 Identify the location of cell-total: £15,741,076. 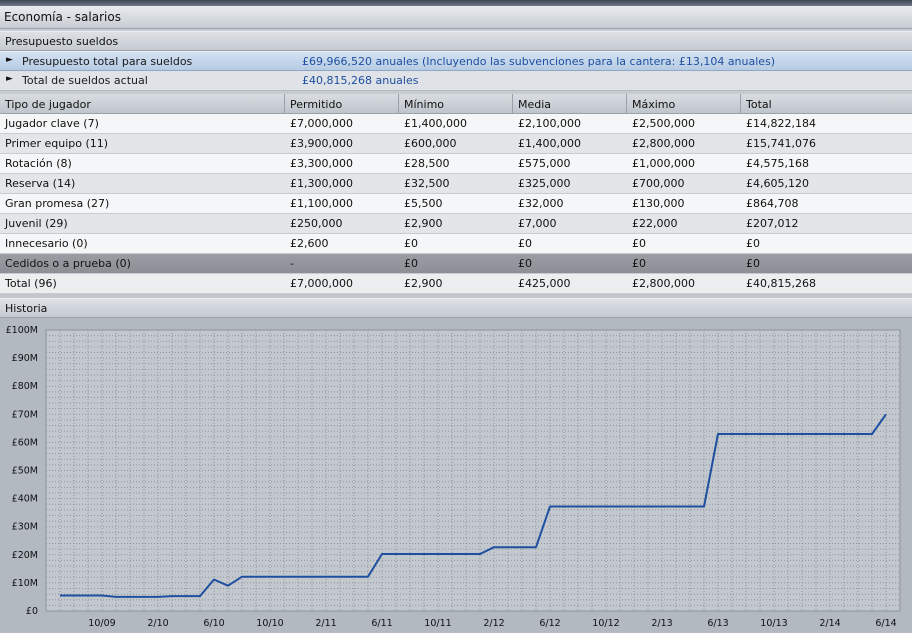
(781, 143).